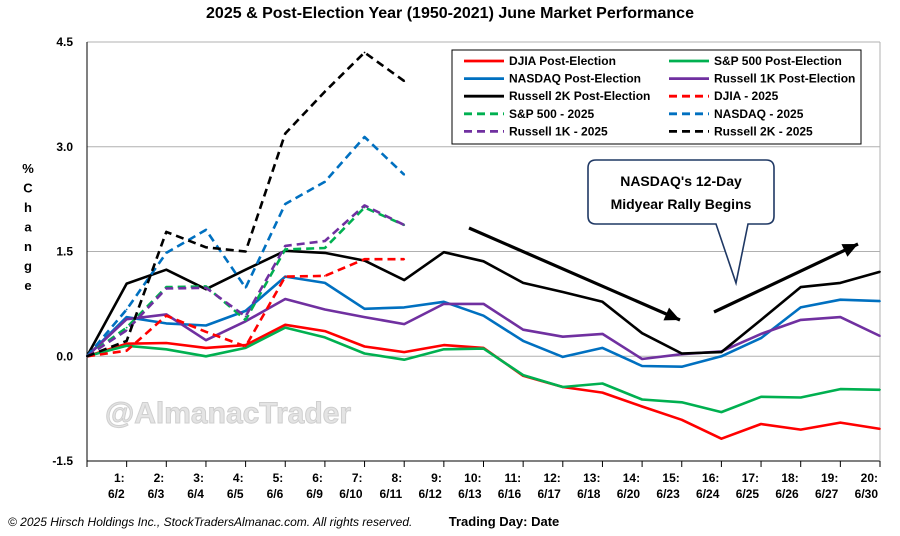  What do you see at coordinates (549, 494) in the screenshot?
I see `x-tick-date: 6/17` at bounding box center [549, 494].